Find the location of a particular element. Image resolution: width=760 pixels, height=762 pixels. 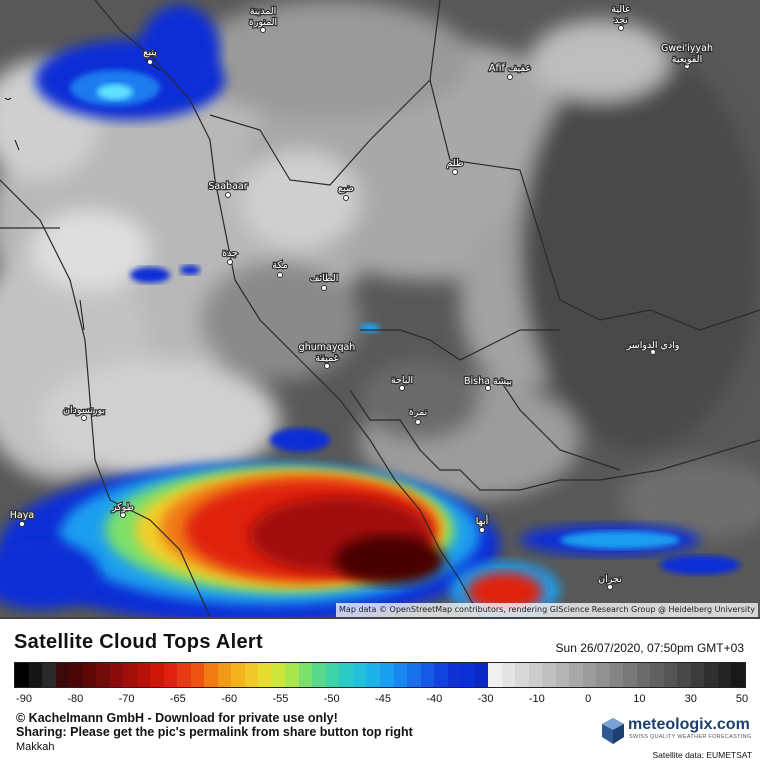

svg-text: نجران is located at coordinates (610, 579).